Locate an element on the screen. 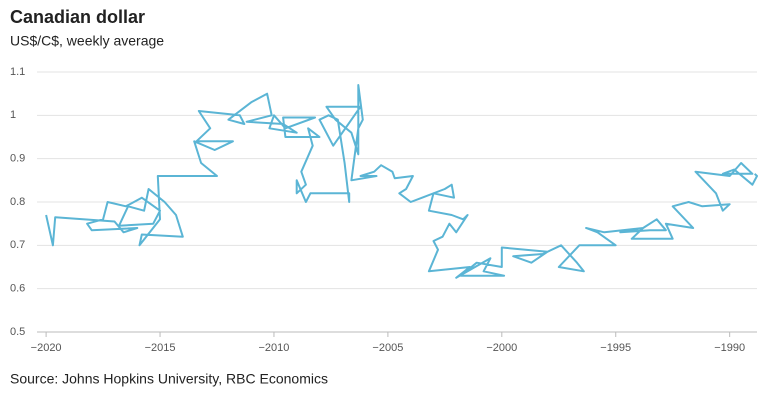 The image size is (770, 400). x-tick-label: −1995 is located at coordinates (615, 348).